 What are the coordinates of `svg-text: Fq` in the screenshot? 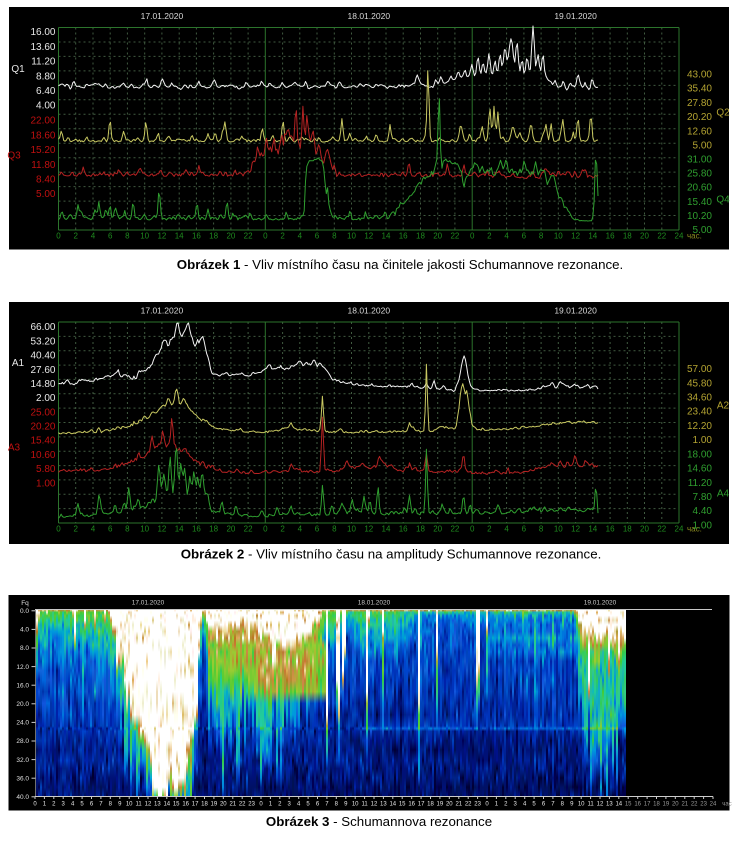 It's located at (25, 603).